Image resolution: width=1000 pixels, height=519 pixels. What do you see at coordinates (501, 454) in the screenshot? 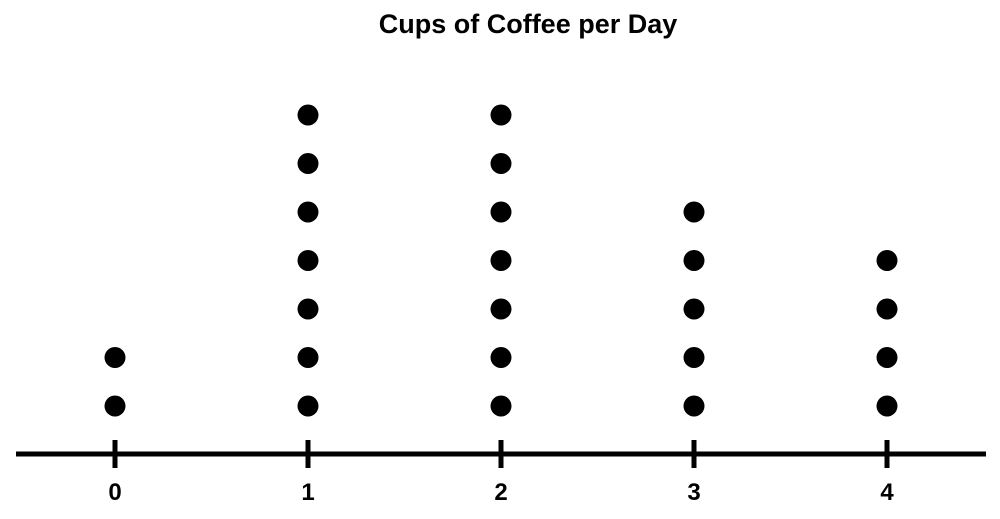
I see `ticks-layer` at bounding box center [501, 454].